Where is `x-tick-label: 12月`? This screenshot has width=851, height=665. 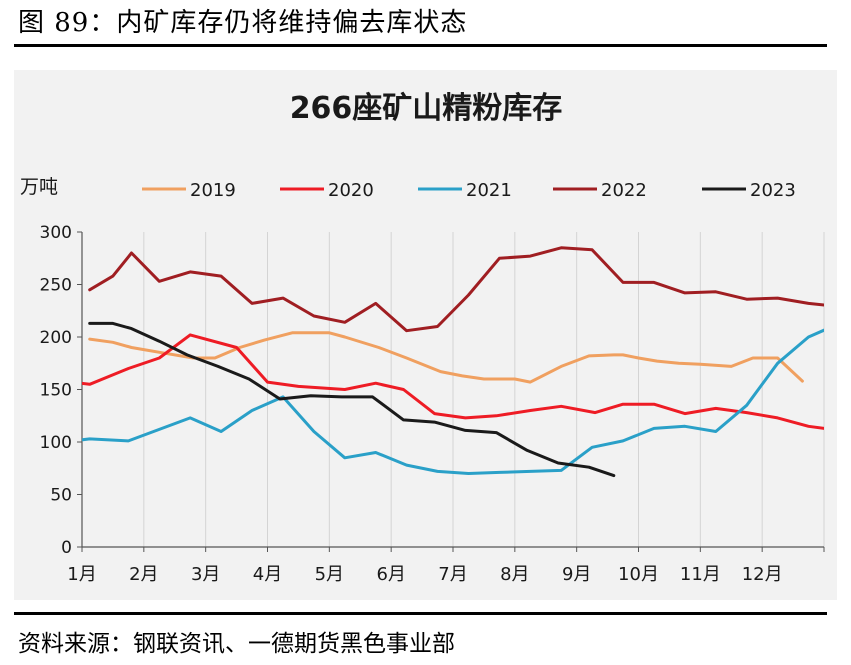 x-tick-label: 12月 is located at coordinates (762, 574).